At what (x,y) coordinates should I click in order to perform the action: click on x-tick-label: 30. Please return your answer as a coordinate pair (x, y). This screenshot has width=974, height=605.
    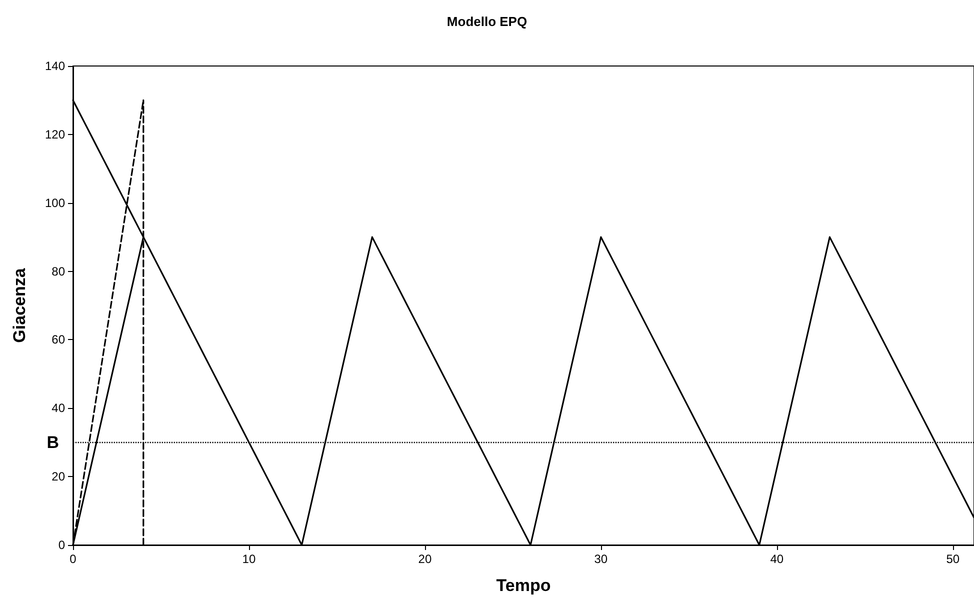
    Looking at the image, I should click on (601, 559).